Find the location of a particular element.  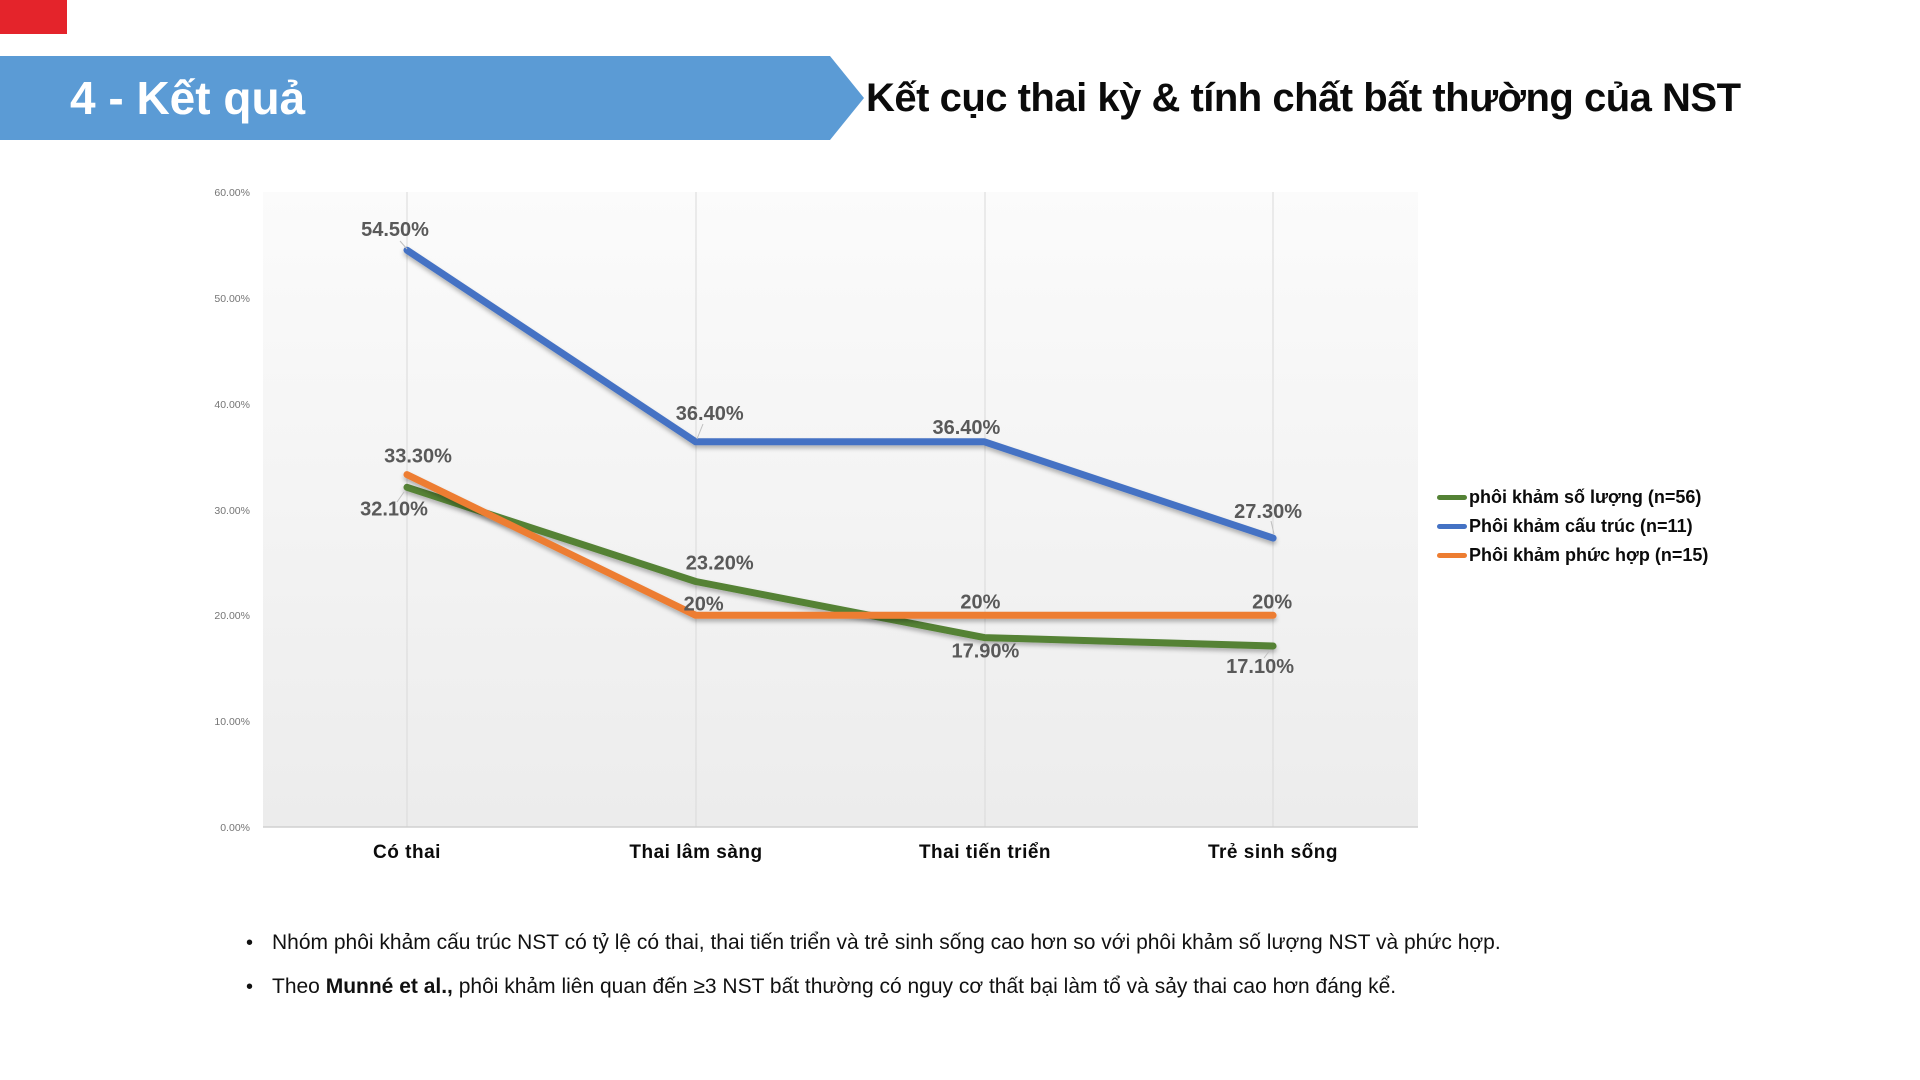

red-accent-bar is located at coordinates (33, 17).